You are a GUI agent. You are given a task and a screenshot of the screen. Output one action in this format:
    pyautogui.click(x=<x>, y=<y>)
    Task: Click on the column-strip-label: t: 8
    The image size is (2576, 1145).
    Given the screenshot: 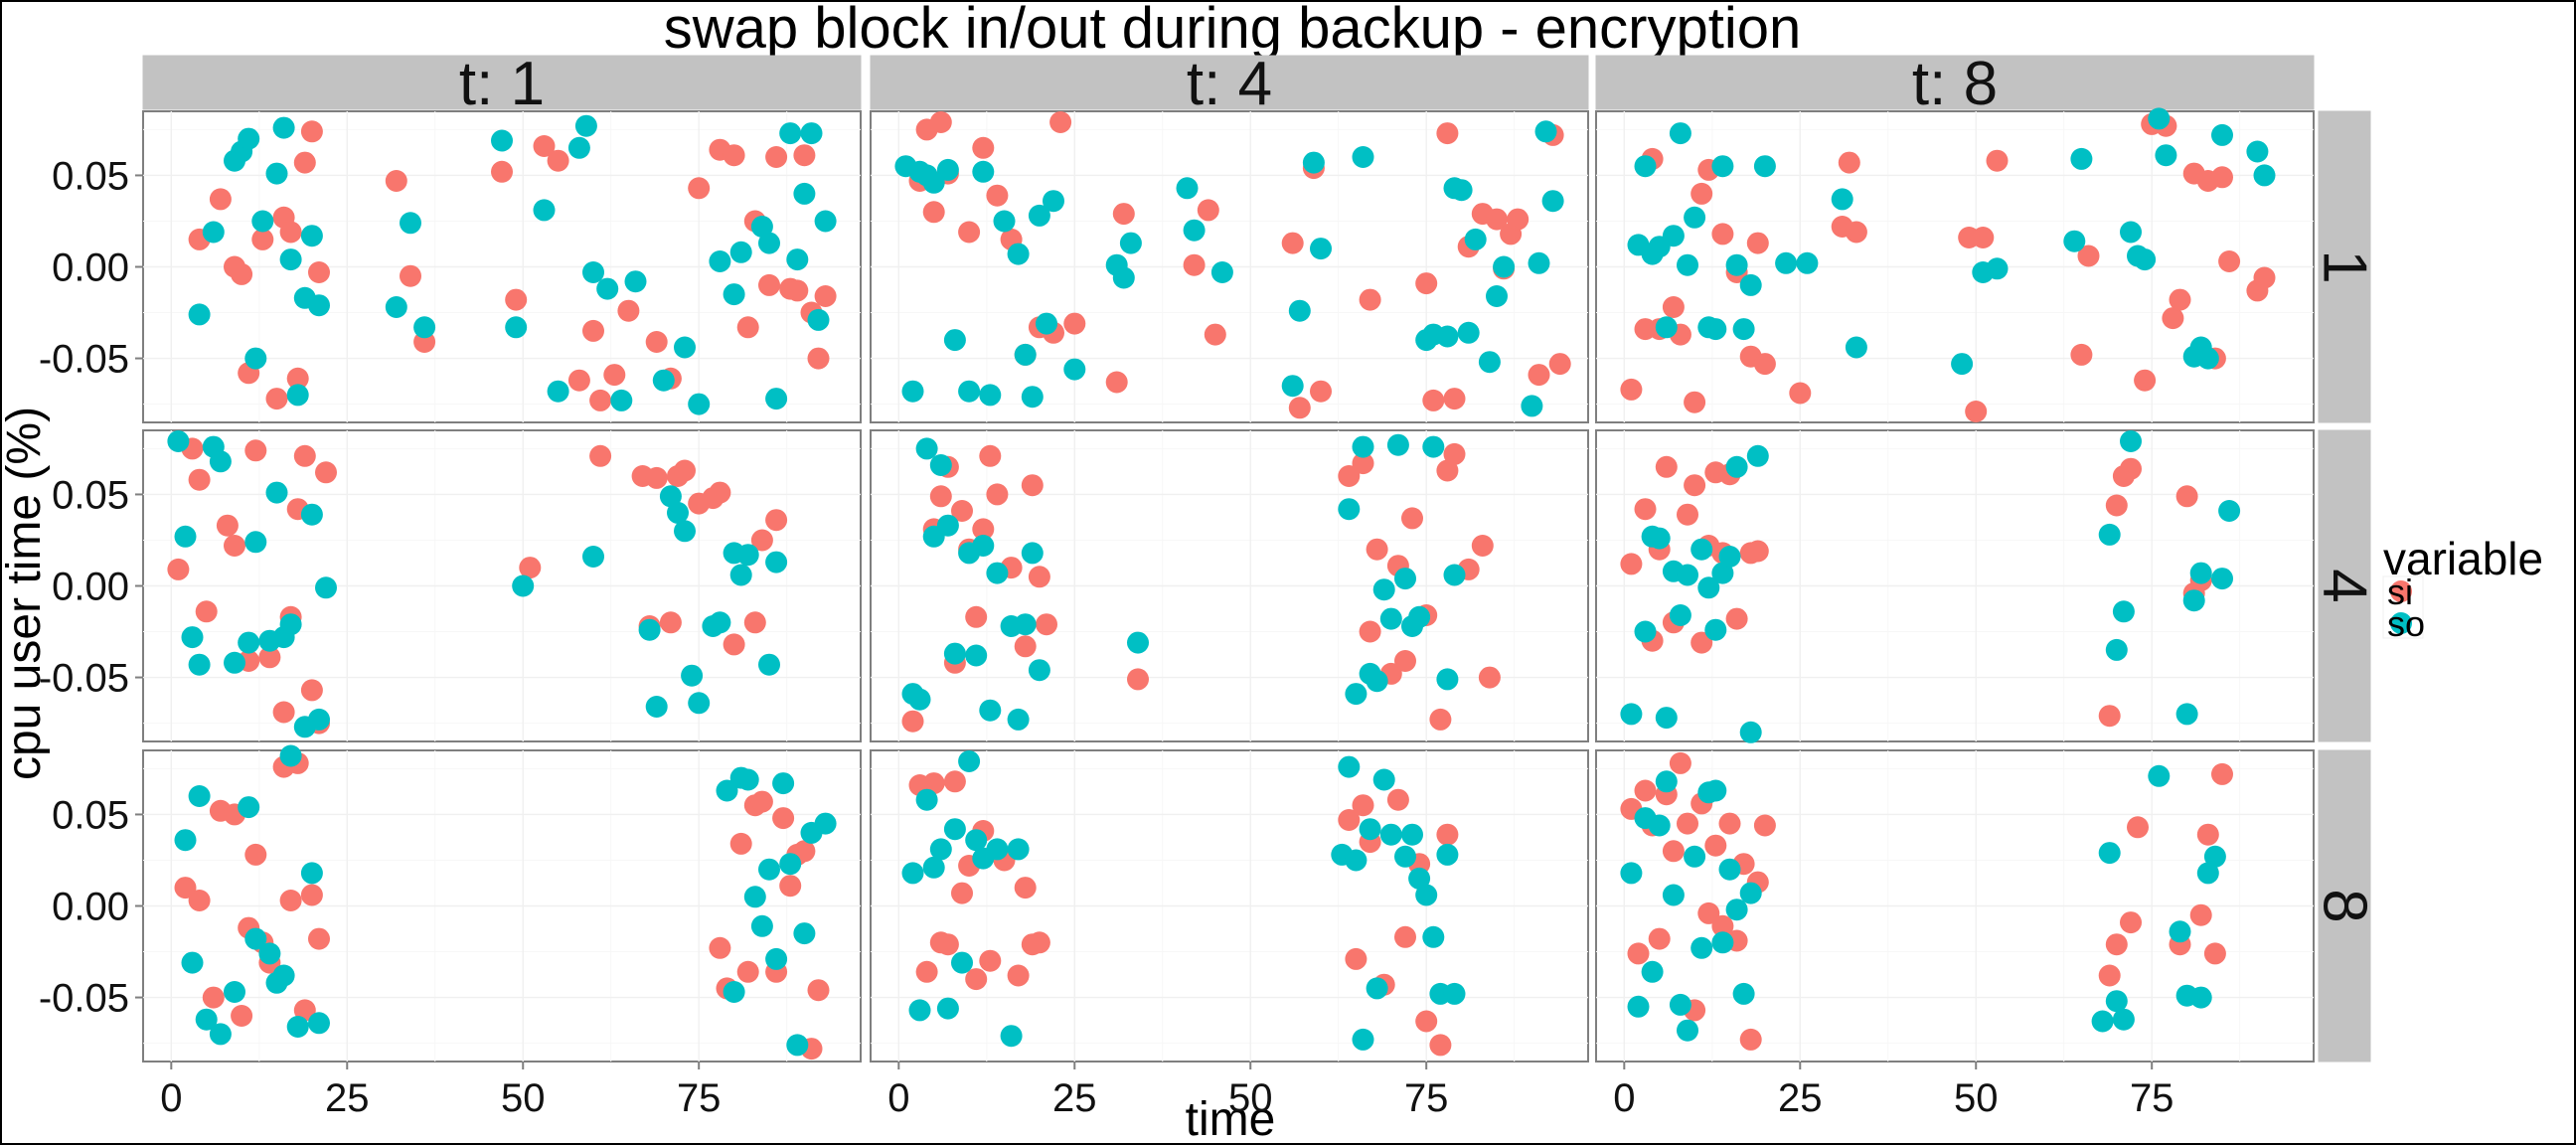 What is the action you would take?
    pyautogui.click(x=1955, y=84)
    